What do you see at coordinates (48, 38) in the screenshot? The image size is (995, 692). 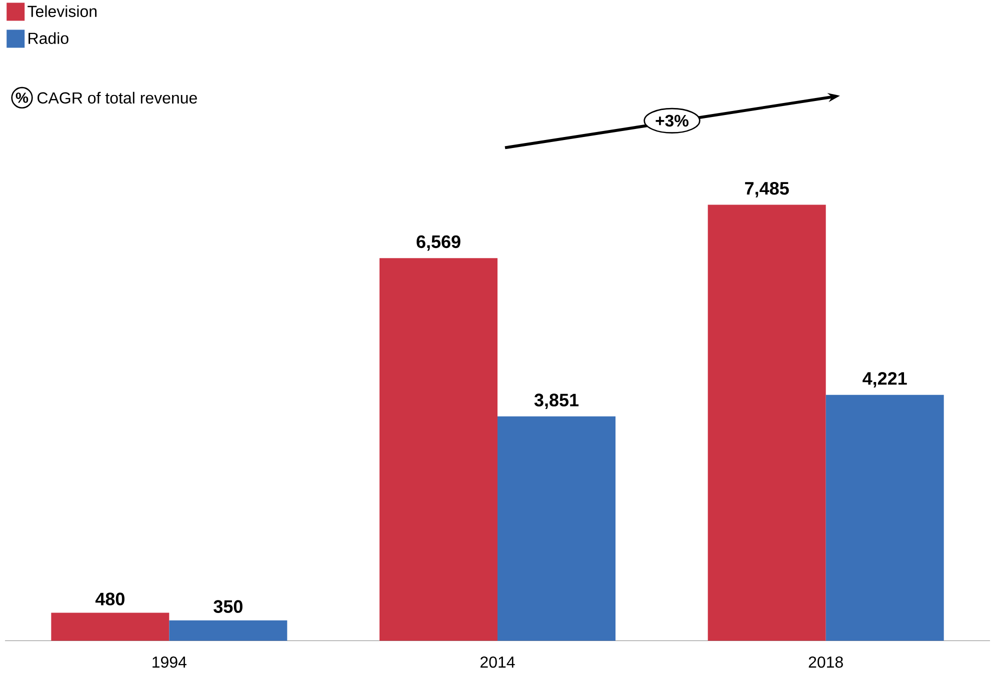 I see `legend-label: Radio` at bounding box center [48, 38].